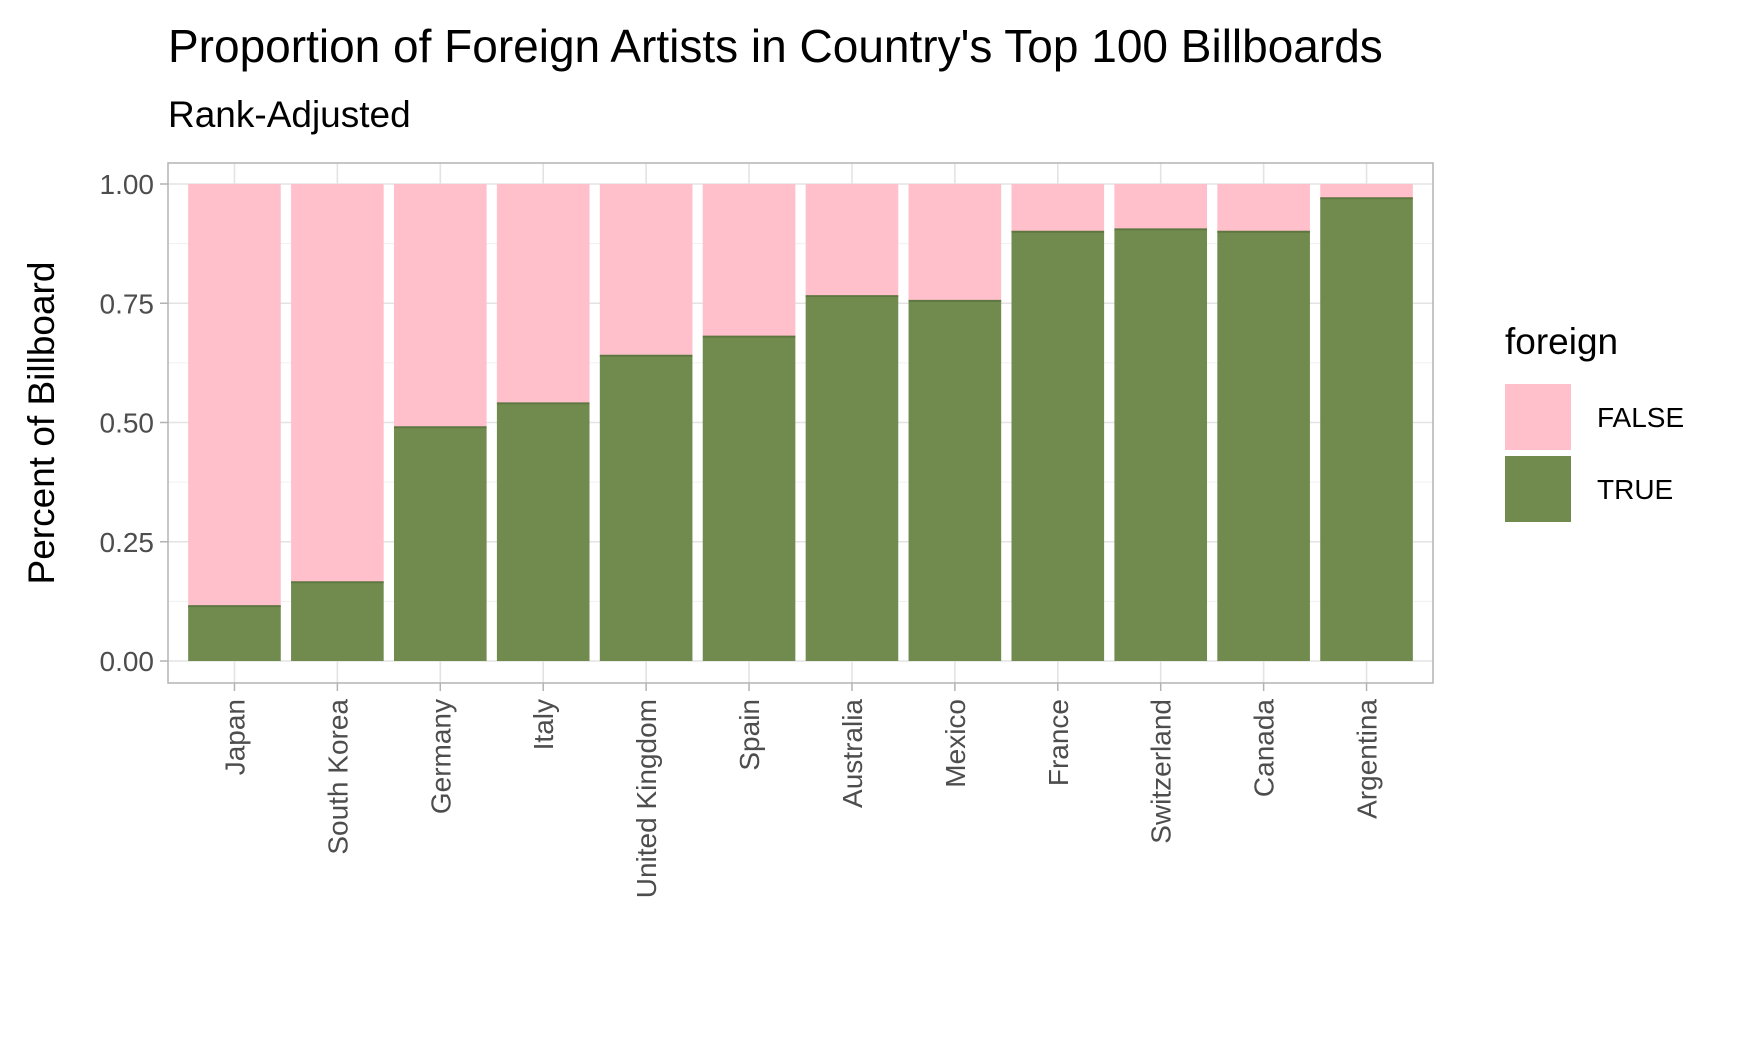  I want to click on y-axis-title: Percent of Billboard, so click(41, 423).